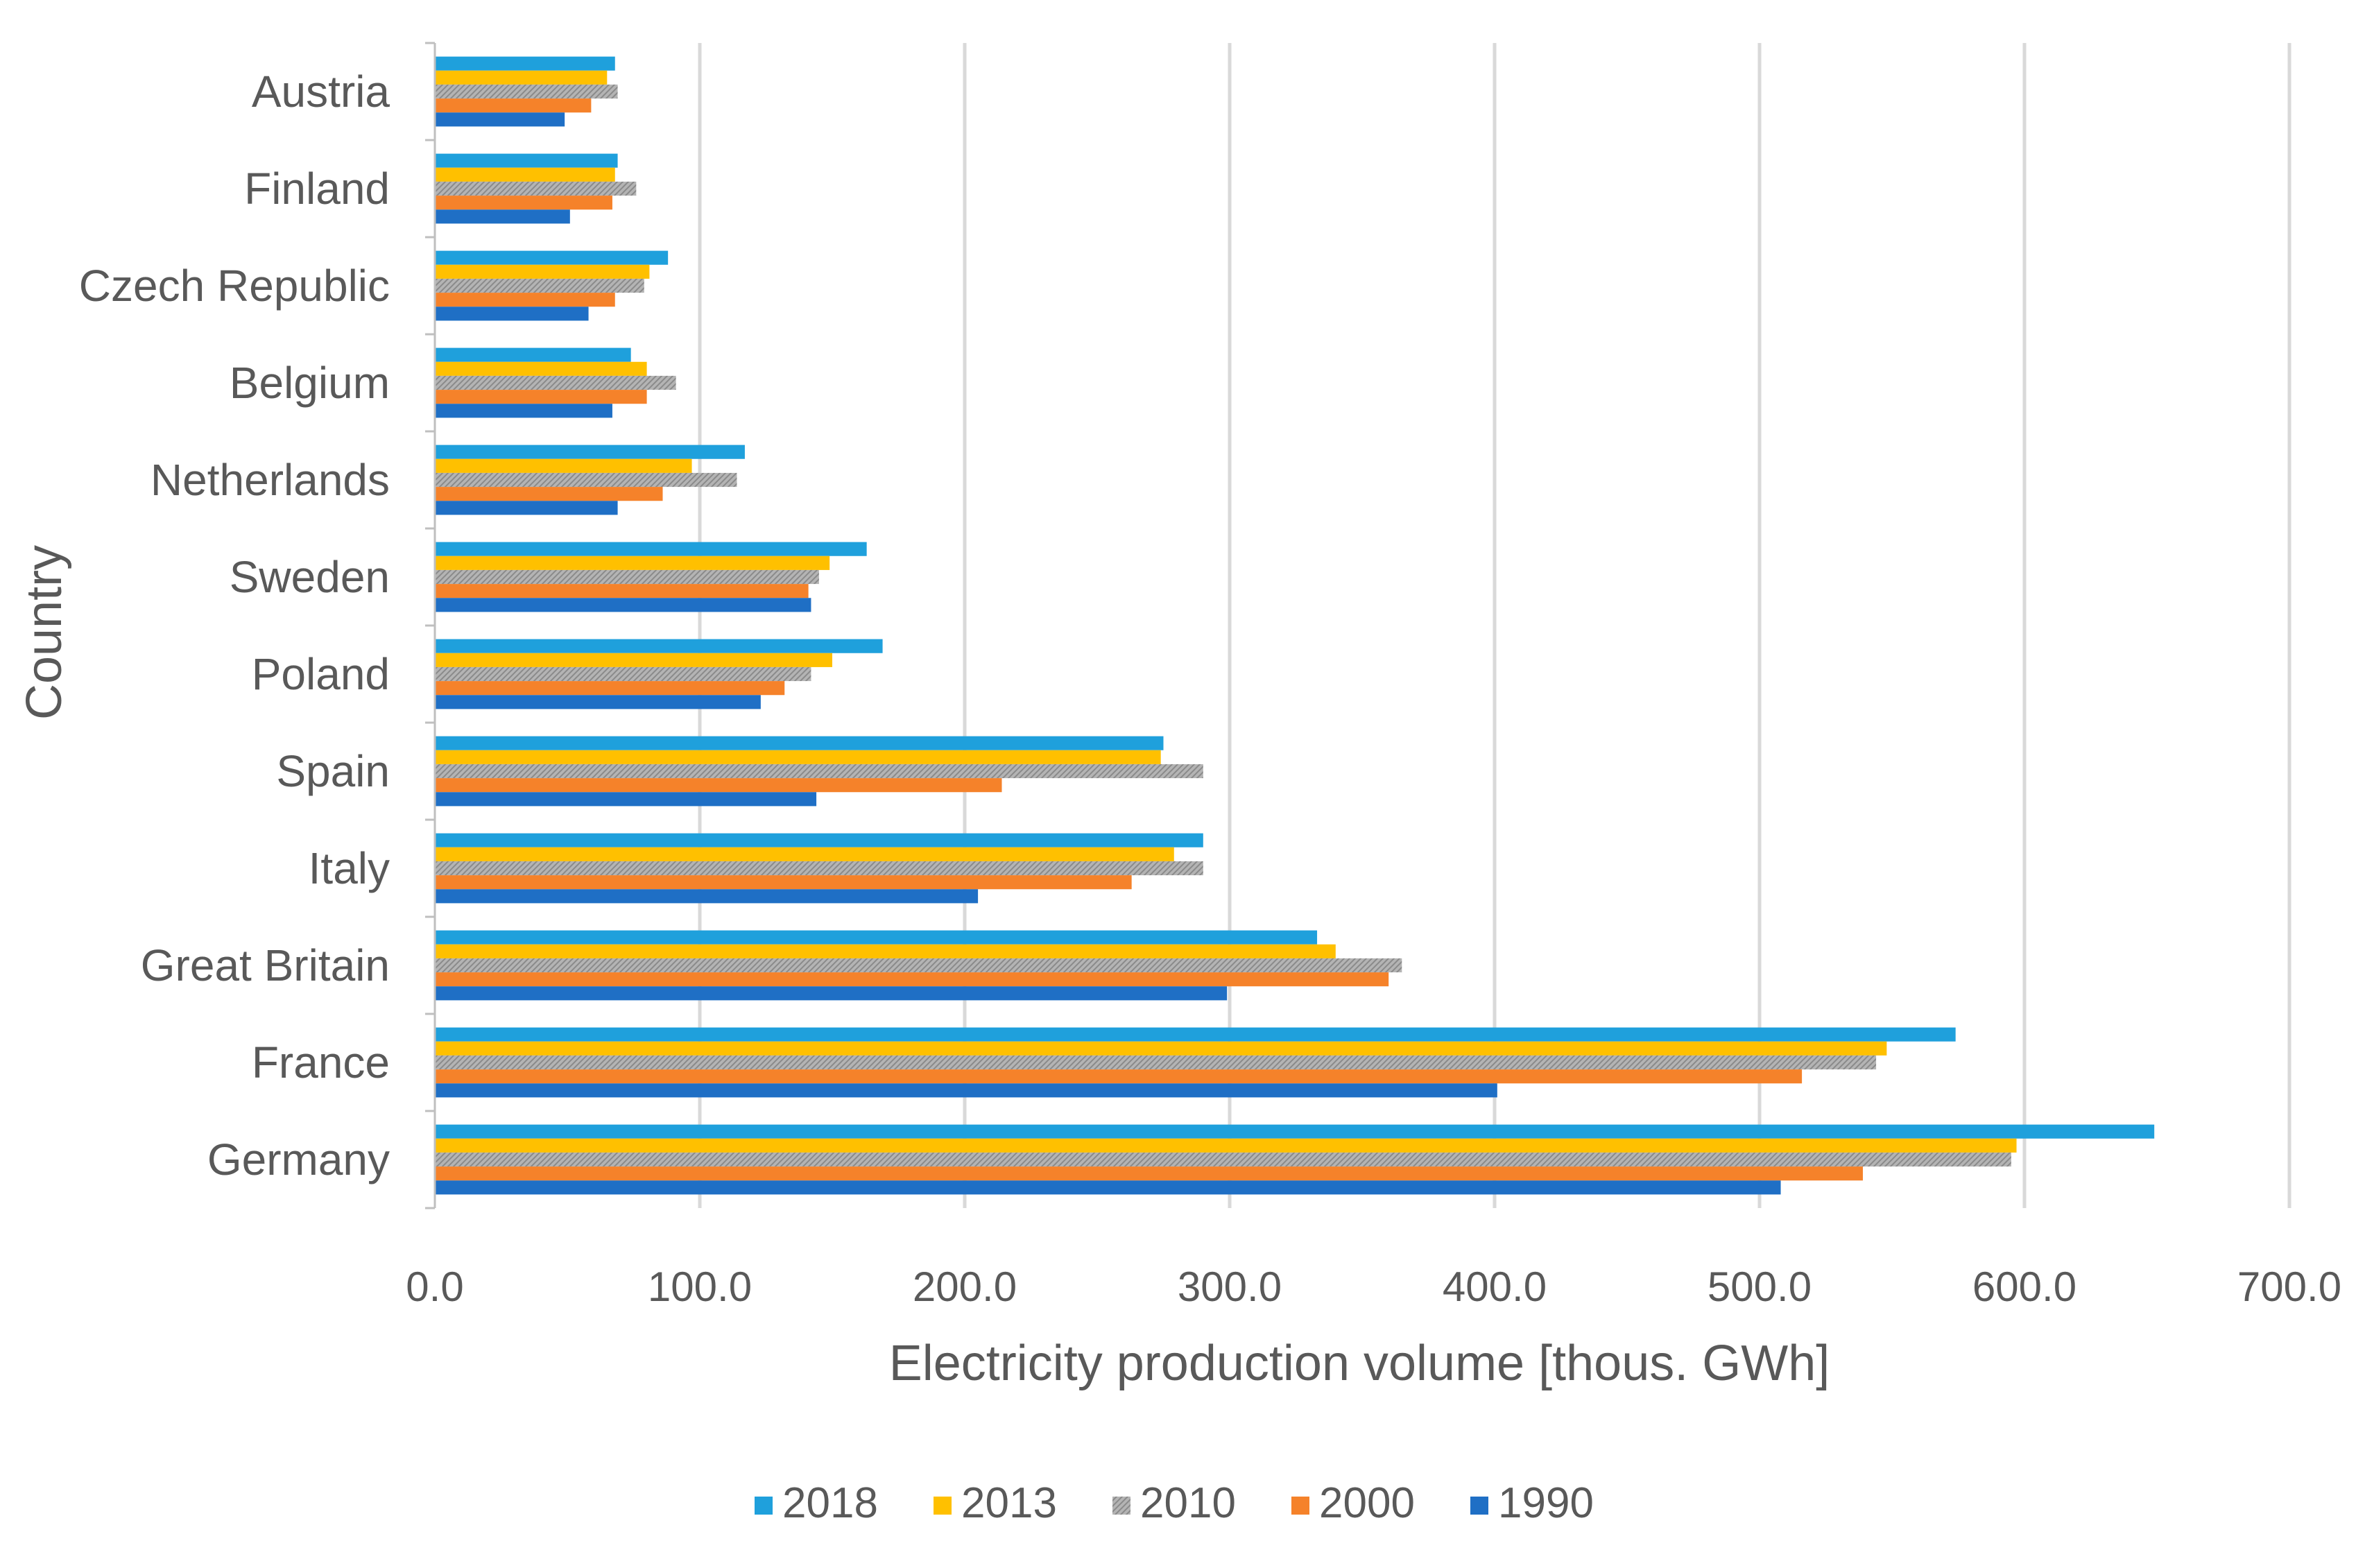  Describe the element at coordinates (500, 120) in the screenshot. I see `bar-austria-1990` at that location.